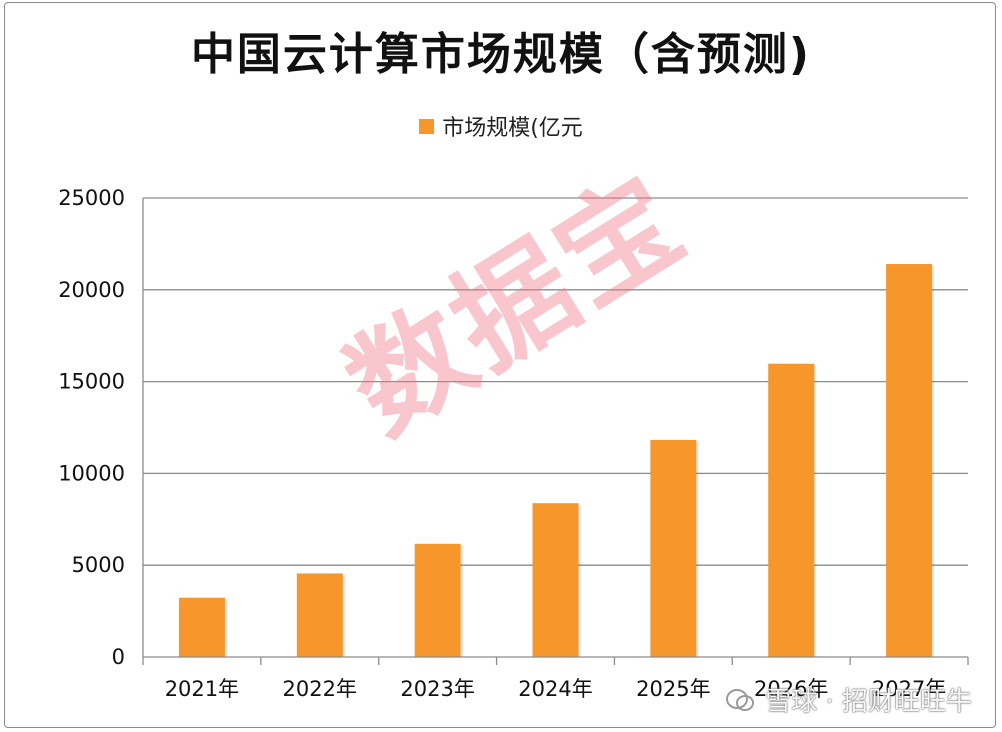  I want to click on x-tick-label: 2025年, so click(673, 689).